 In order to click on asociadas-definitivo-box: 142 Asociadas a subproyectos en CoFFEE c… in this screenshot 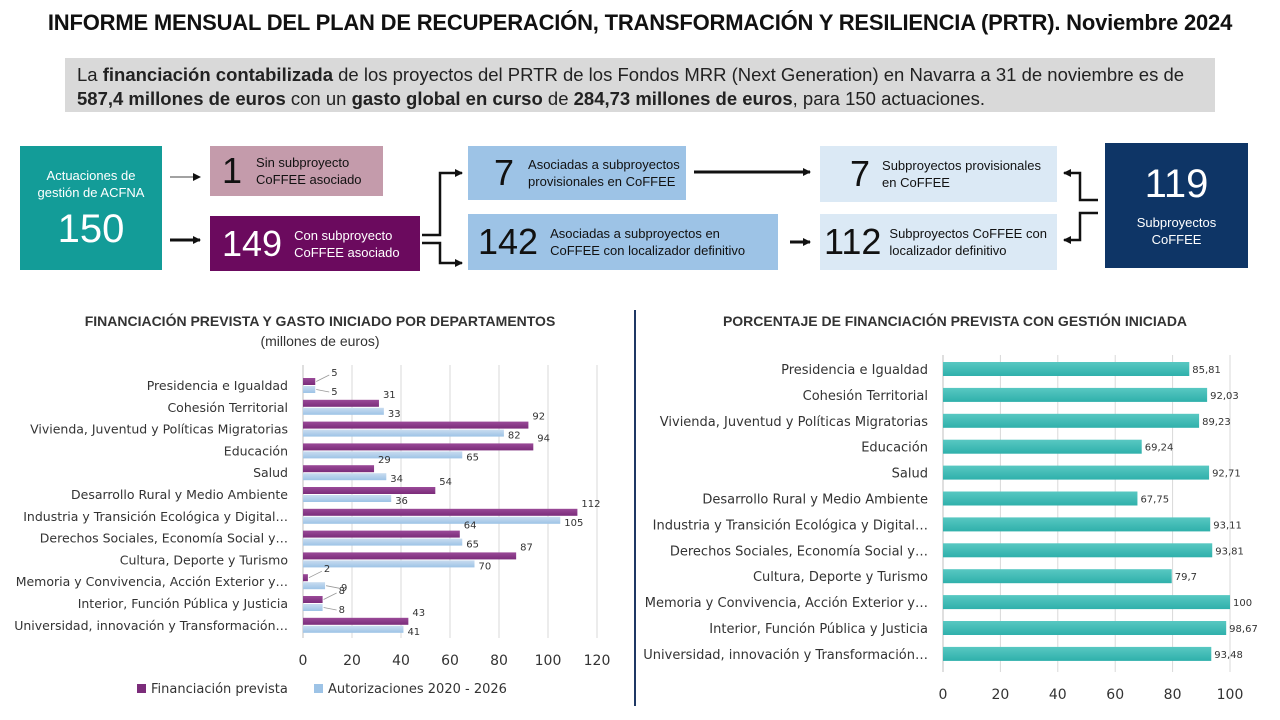, I will do `click(623, 242)`.